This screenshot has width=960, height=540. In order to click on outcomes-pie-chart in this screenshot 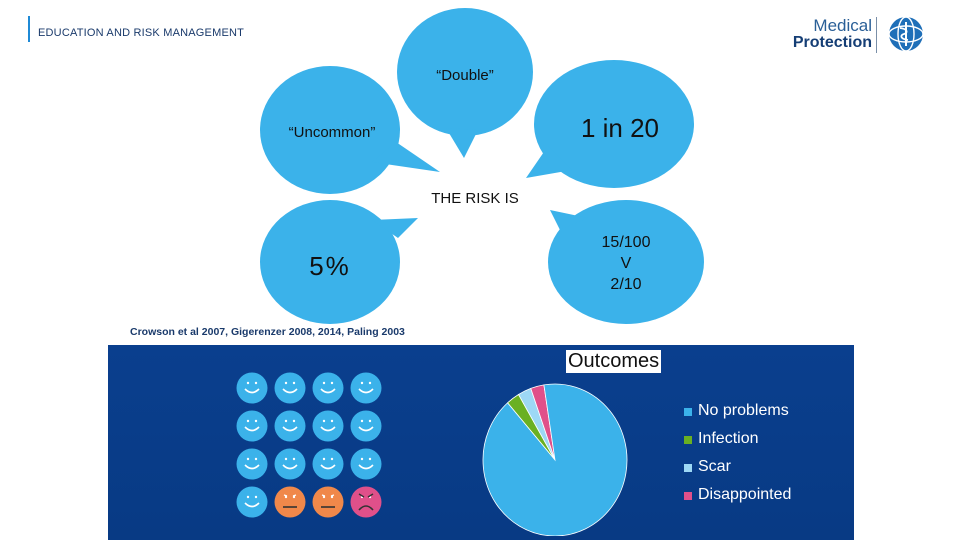, I will do `click(555, 459)`.